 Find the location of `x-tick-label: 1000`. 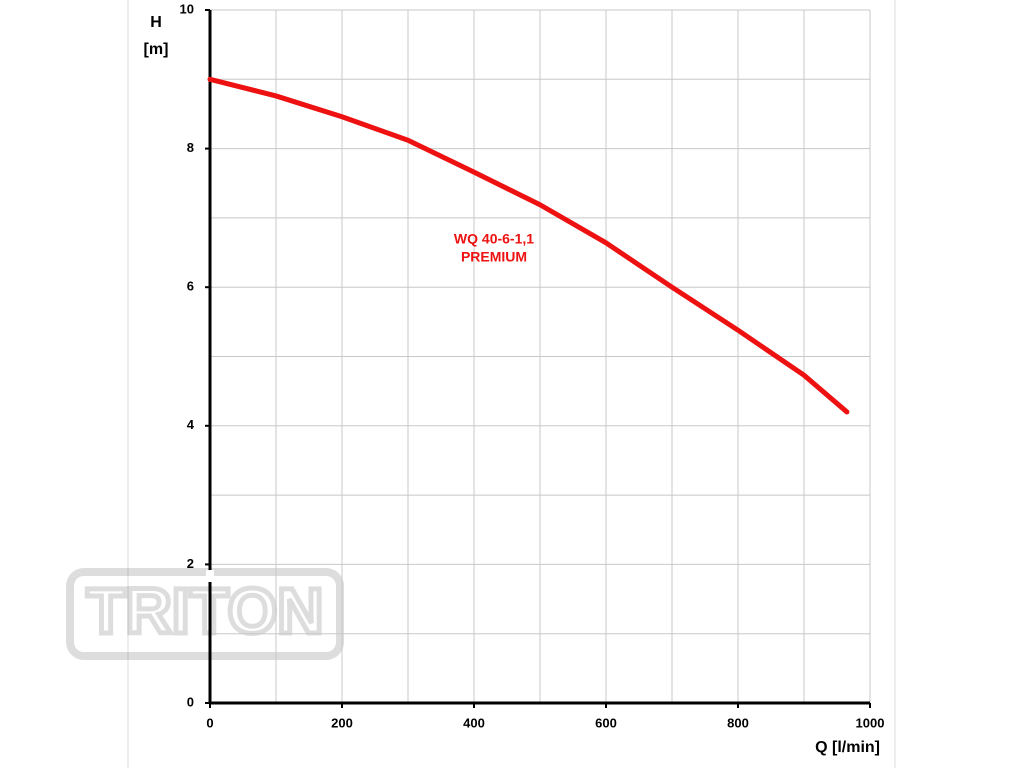

x-tick-label: 1000 is located at coordinates (870, 722).